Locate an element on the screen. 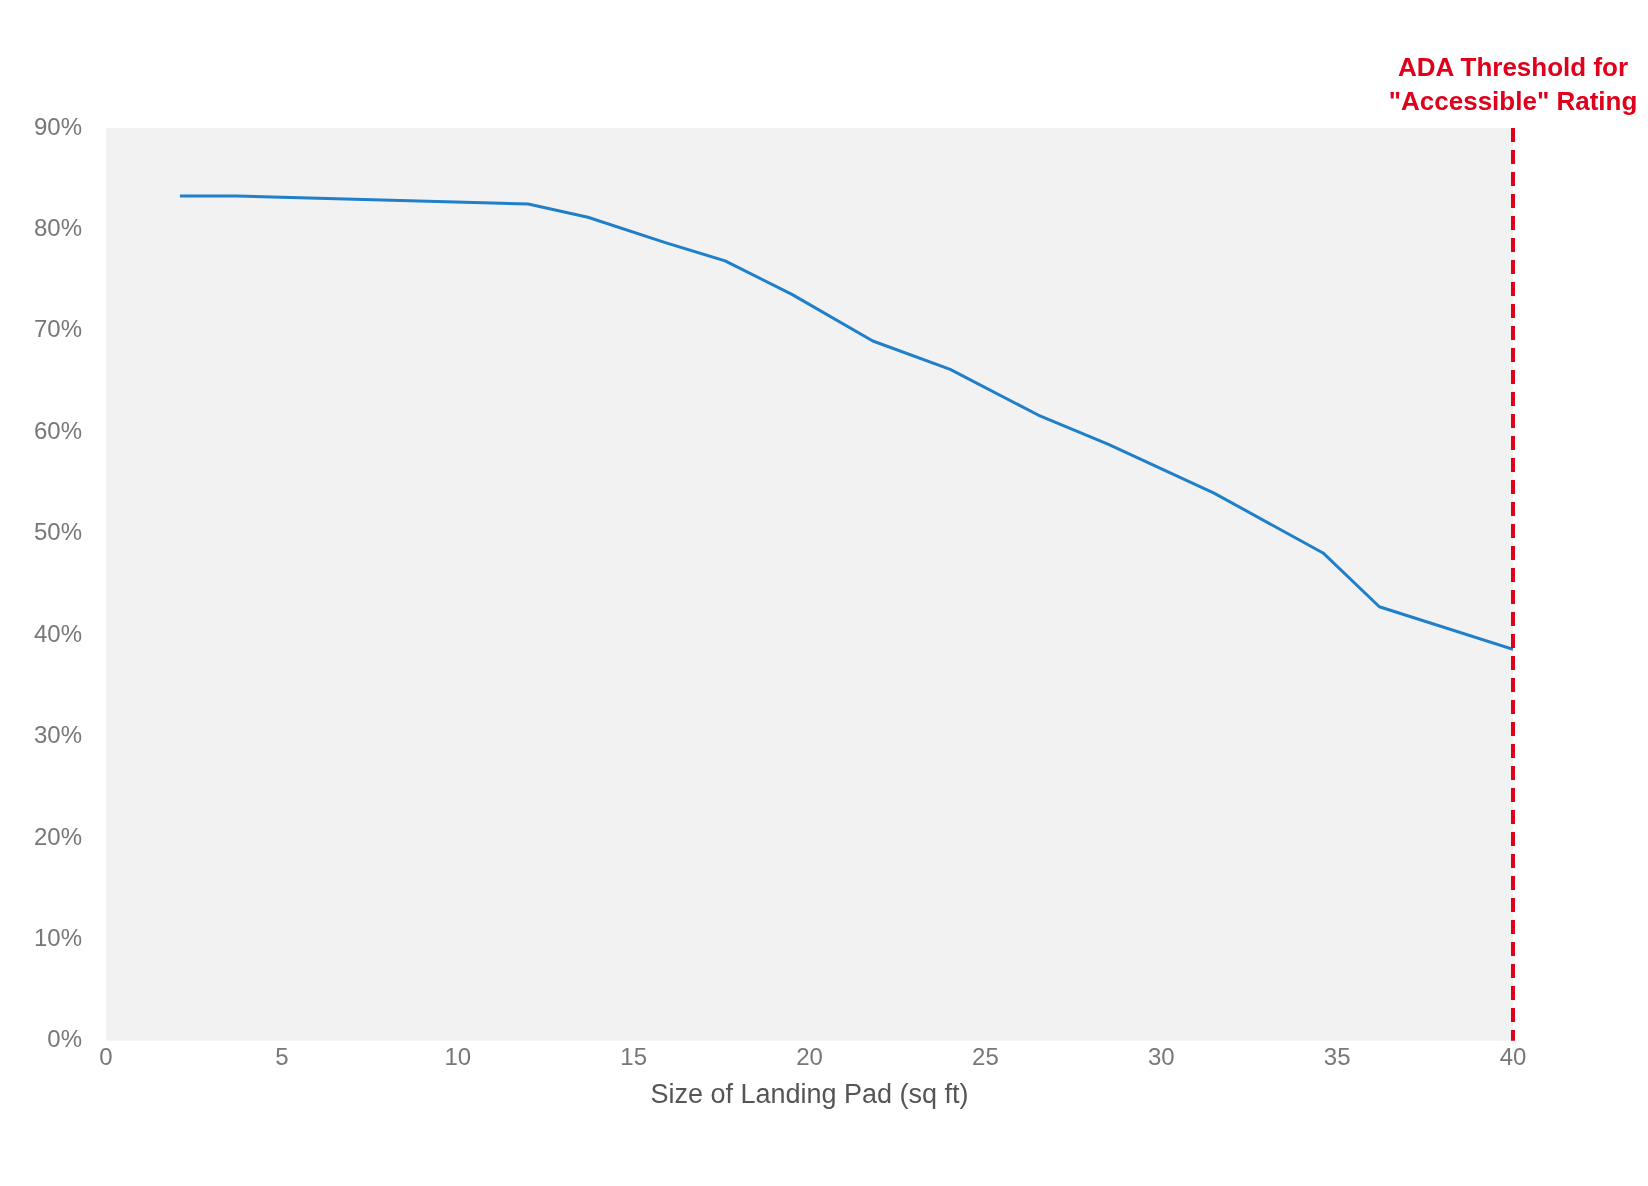  y-tick-label: 90% is located at coordinates (58, 126).